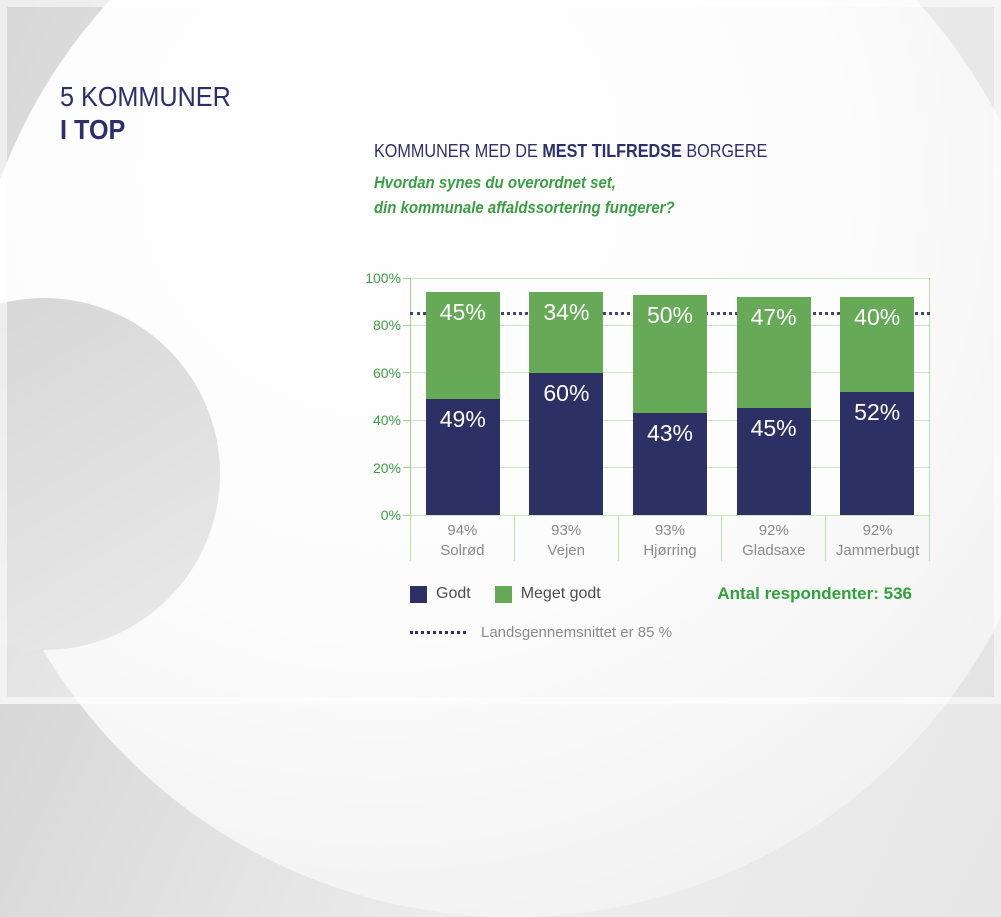 Image resolution: width=1001 pixels, height=917 pixels. I want to click on chart-heading: KOMMUNER MED DE MEST TILFREDSE BORGERE, so click(570, 151).